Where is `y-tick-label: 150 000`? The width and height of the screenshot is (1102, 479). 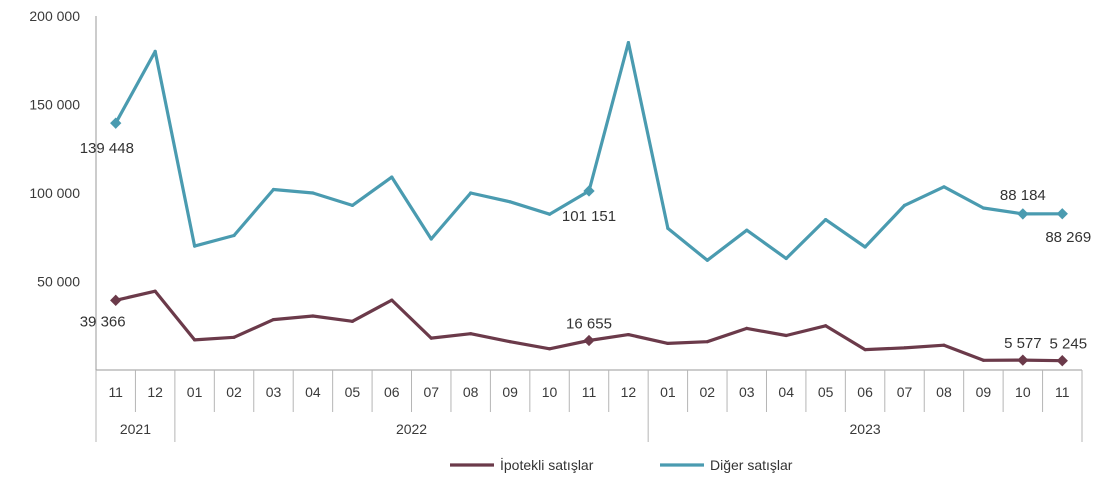 y-tick-label: 150 000 is located at coordinates (54, 105).